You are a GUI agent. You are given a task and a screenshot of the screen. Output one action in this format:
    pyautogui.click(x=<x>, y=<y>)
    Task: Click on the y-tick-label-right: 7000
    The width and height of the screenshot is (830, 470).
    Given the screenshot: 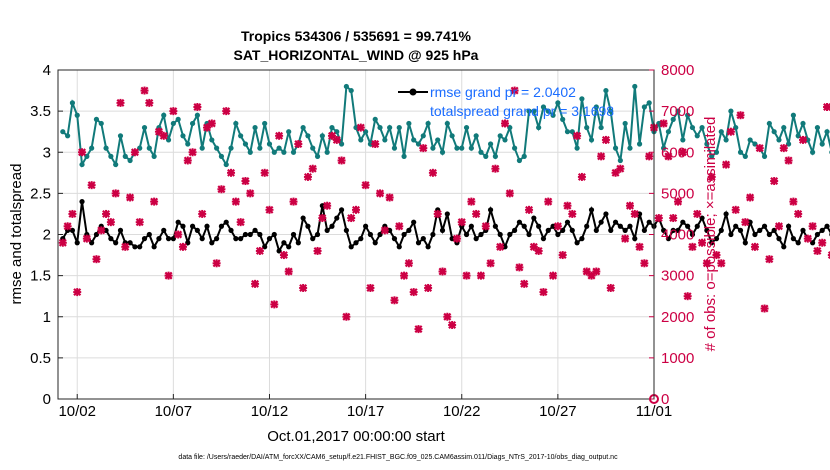 What is the action you would take?
    pyautogui.click(x=677, y=111)
    